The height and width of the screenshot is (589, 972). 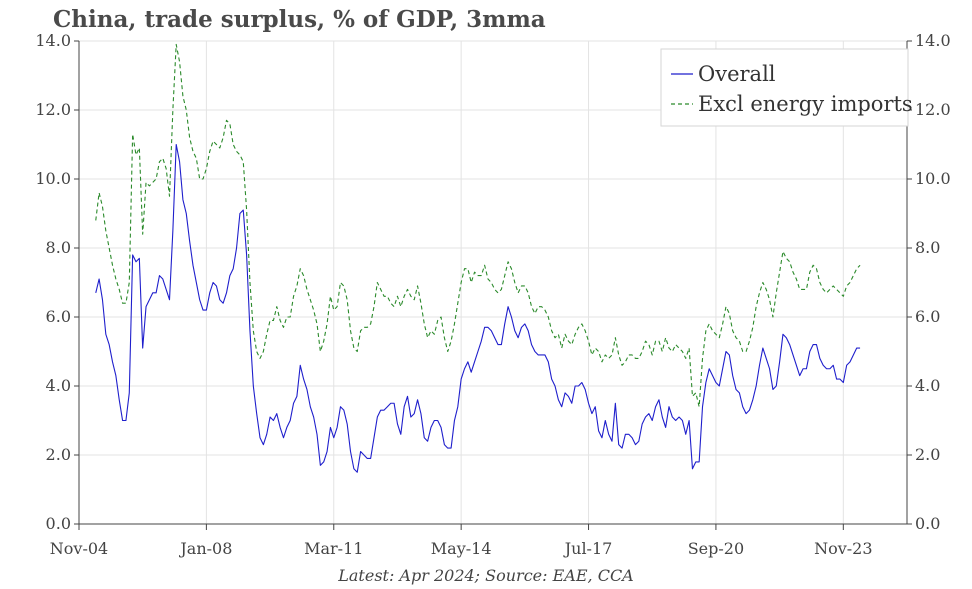 What do you see at coordinates (486, 575) in the screenshot?
I see `source-note: Latest: Apr 2024; Source: EAE, CCA` at bounding box center [486, 575].